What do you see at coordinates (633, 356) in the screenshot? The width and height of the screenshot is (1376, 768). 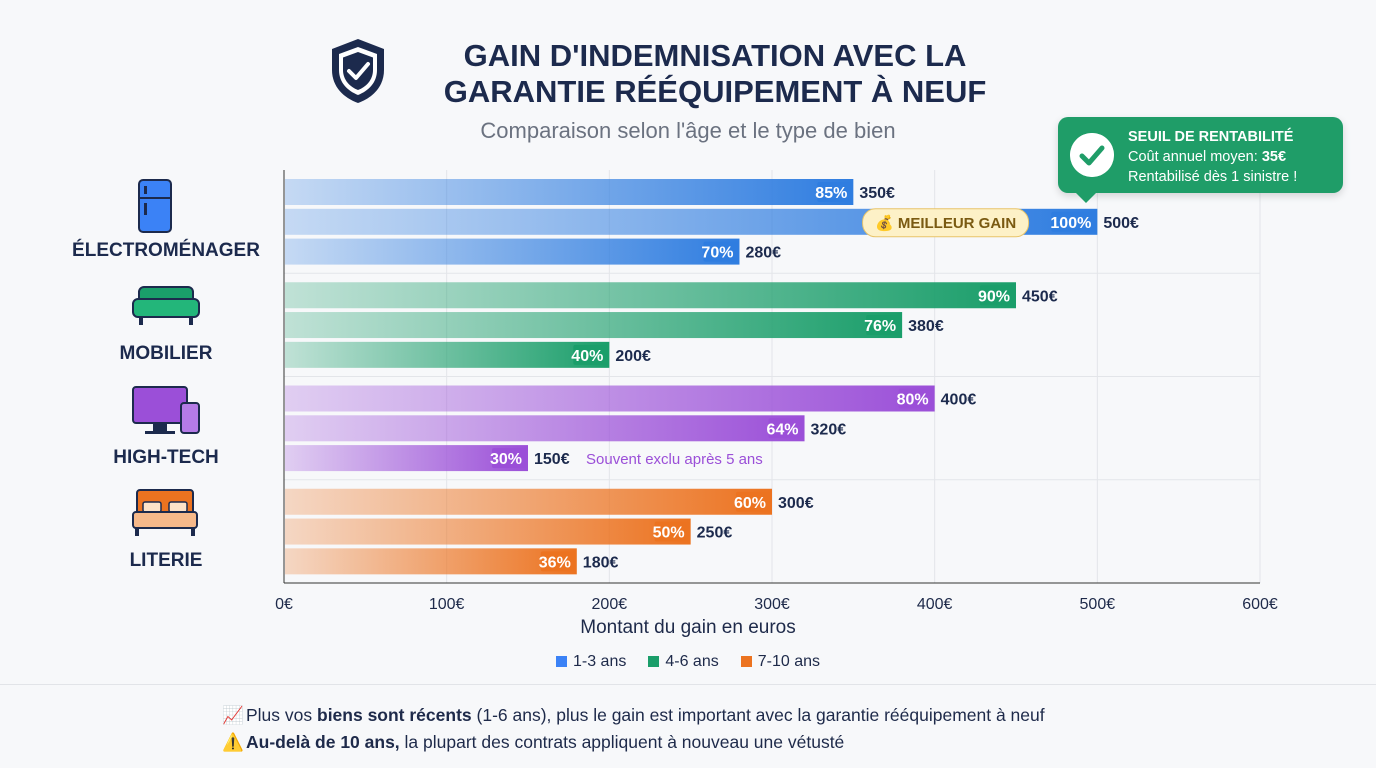 I see `value-label: 200€` at bounding box center [633, 356].